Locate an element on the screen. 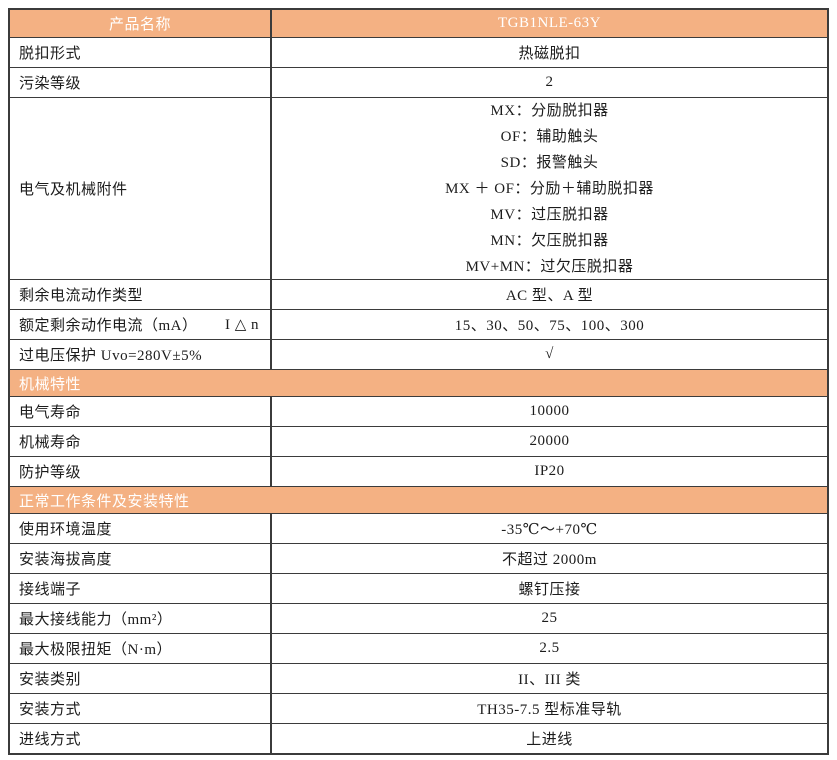 The height and width of the screenshot is (760, 837). section-title: 正常工作条件及安装特性 is located at coordinates (418, 500).